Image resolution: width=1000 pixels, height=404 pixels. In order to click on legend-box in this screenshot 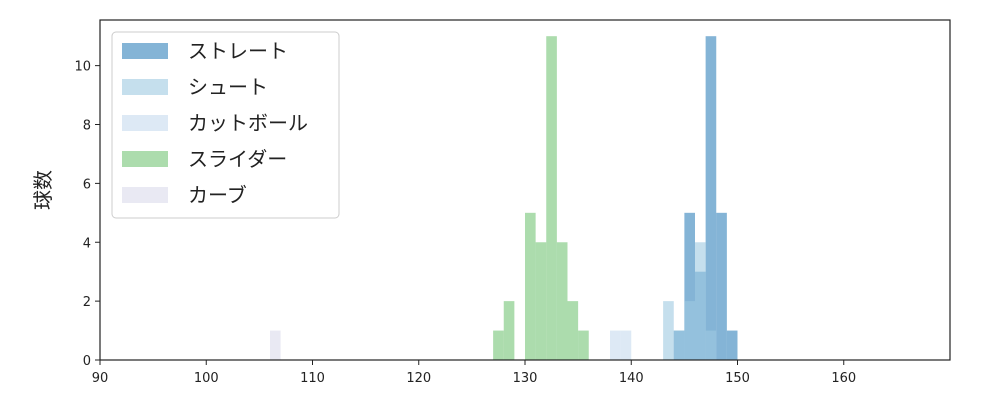, I will do `click(225, 125)`.